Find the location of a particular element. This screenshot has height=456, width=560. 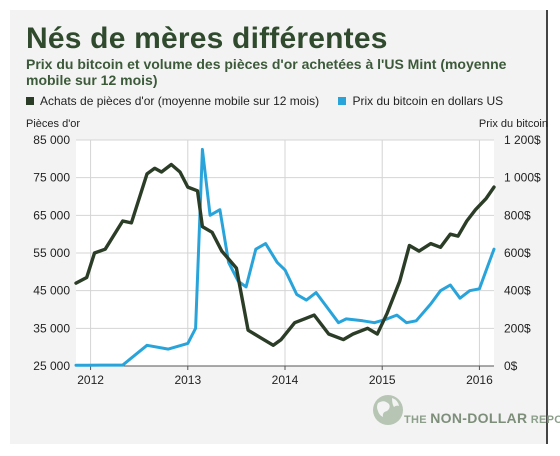

logo-main: NON-DOLLAR is located at coordinates (479, 418).